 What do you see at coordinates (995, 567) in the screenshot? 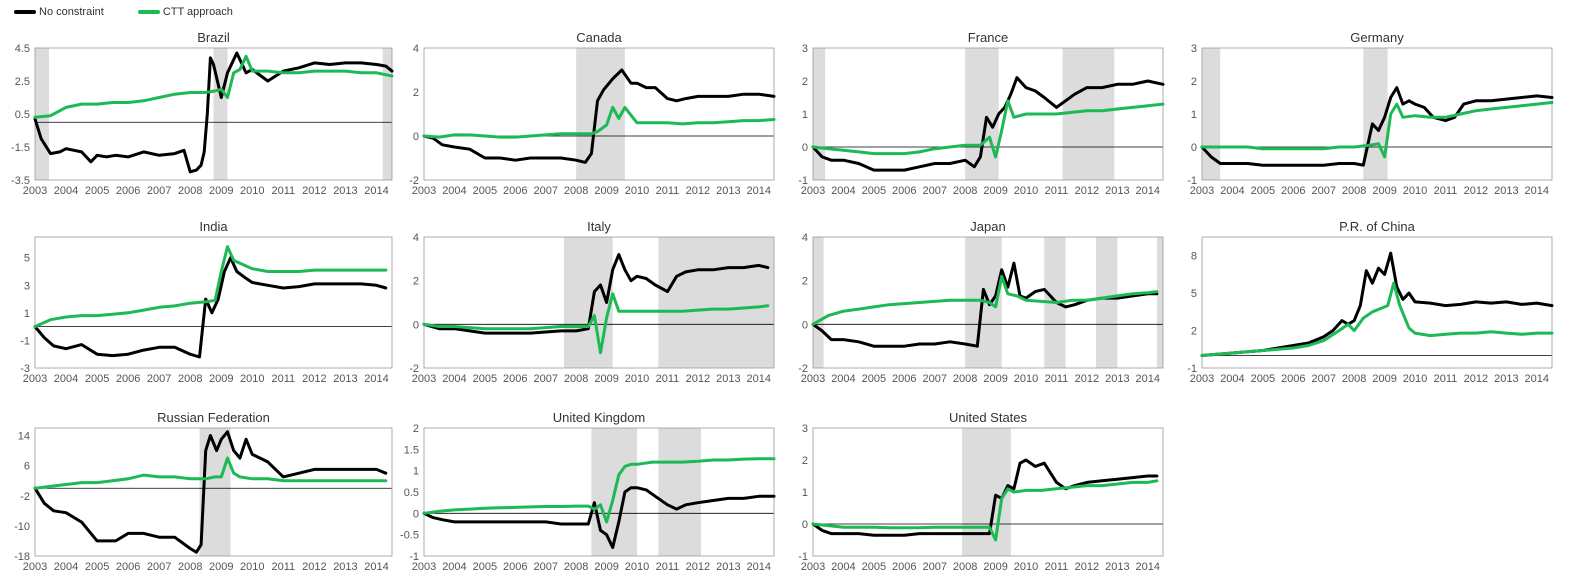
I see `panel-10-xtick-label-6: 2009` at bounding box center [995, 567].